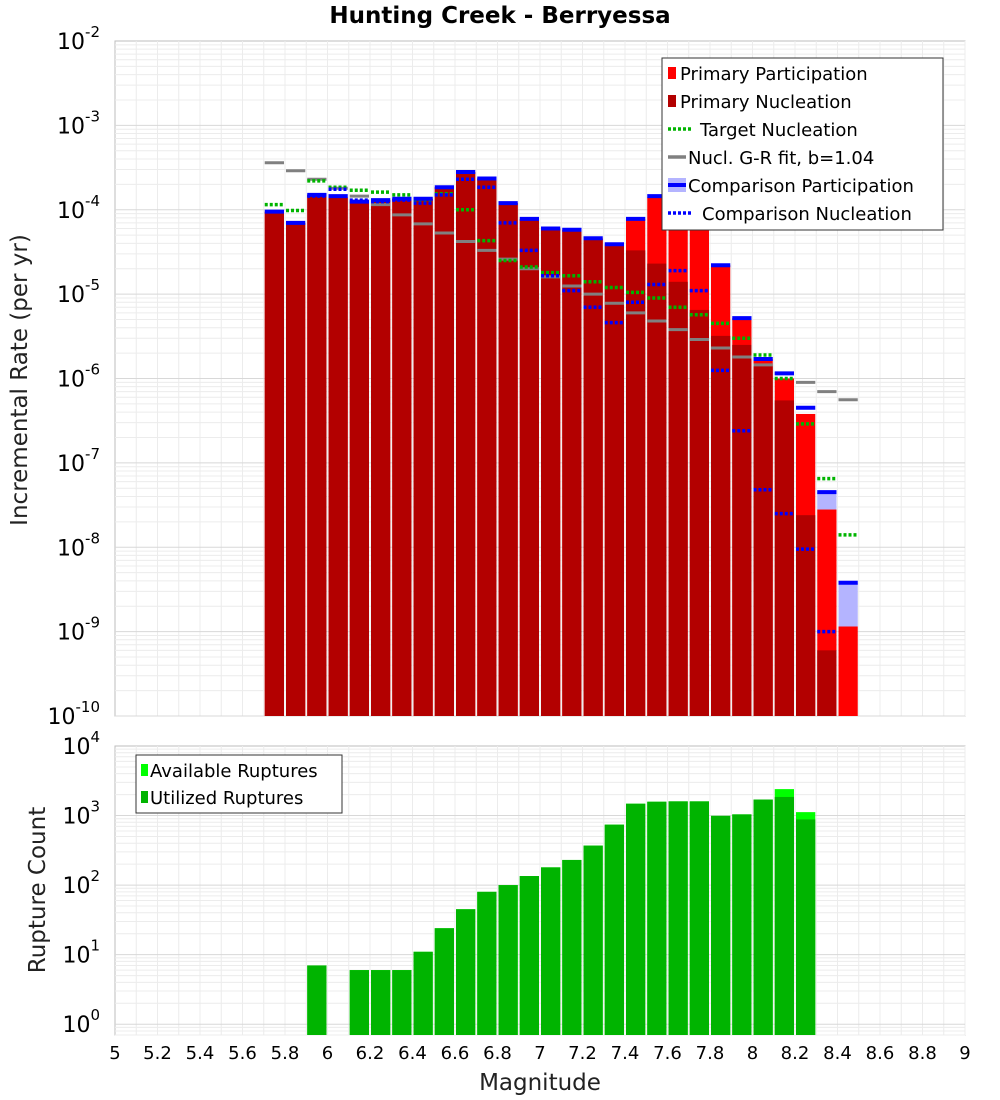 The height and width of the screenshot is (1100, 1000). What do you see at coordinates (499, 16) in the screenshot?
I see `chart-title: Hunting Creek - Berryessa` at bounding box center [499, 16].